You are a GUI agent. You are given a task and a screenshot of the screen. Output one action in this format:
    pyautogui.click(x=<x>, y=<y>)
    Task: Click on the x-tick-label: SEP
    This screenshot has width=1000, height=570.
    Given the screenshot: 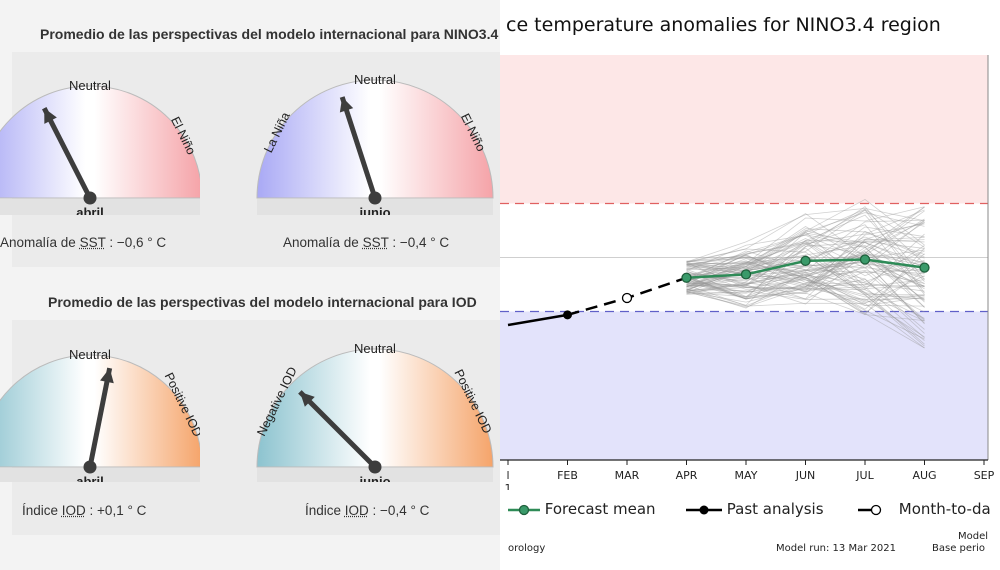 What is the action you would take?
    pyautogui.click(x=984, y=475)
    